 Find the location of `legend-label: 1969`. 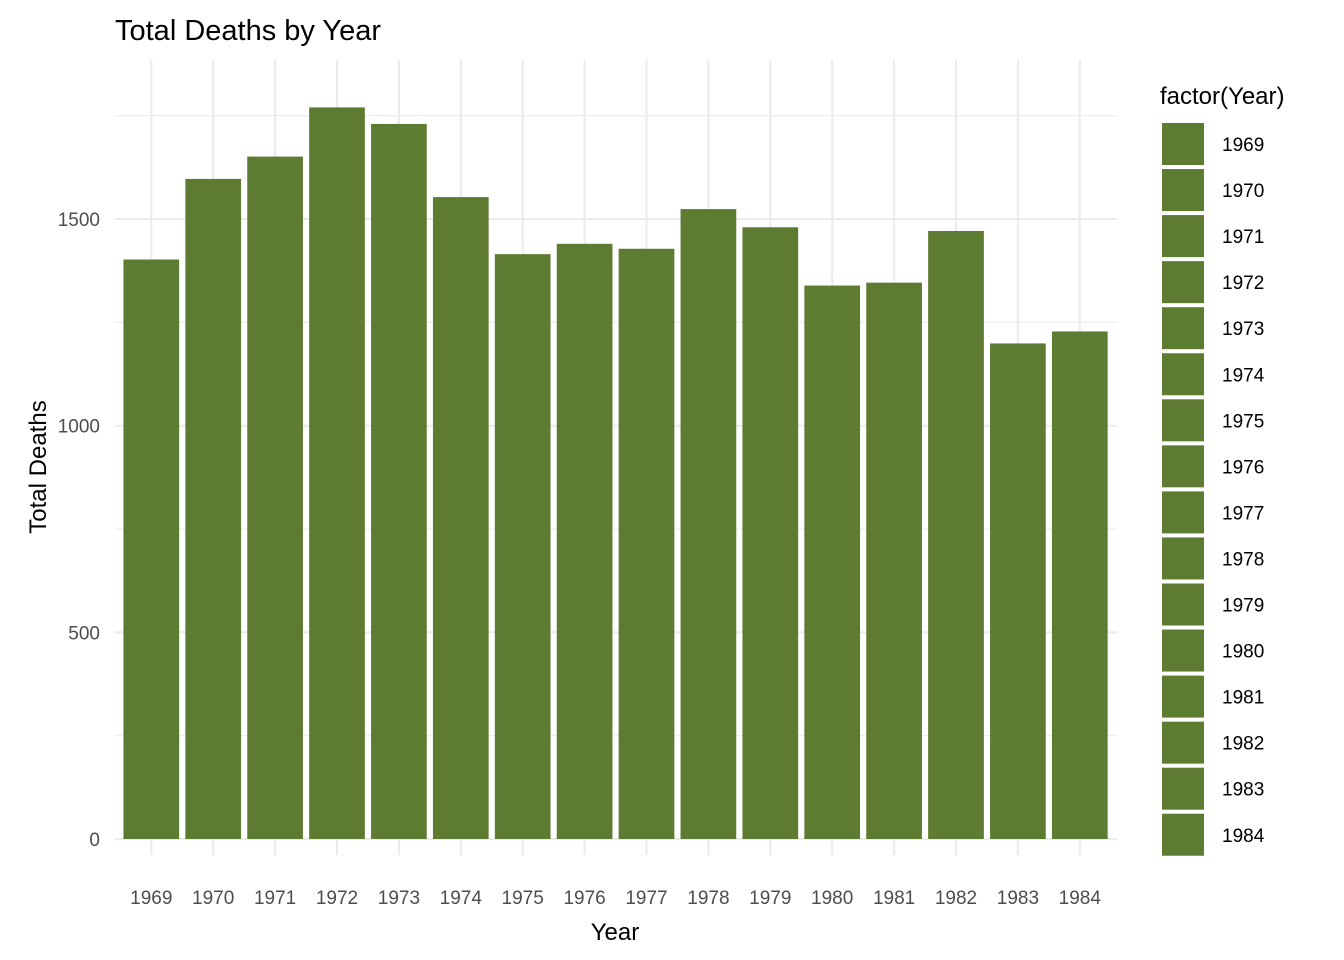

legend-label: 1969 is located at coordinates (1243, 145).